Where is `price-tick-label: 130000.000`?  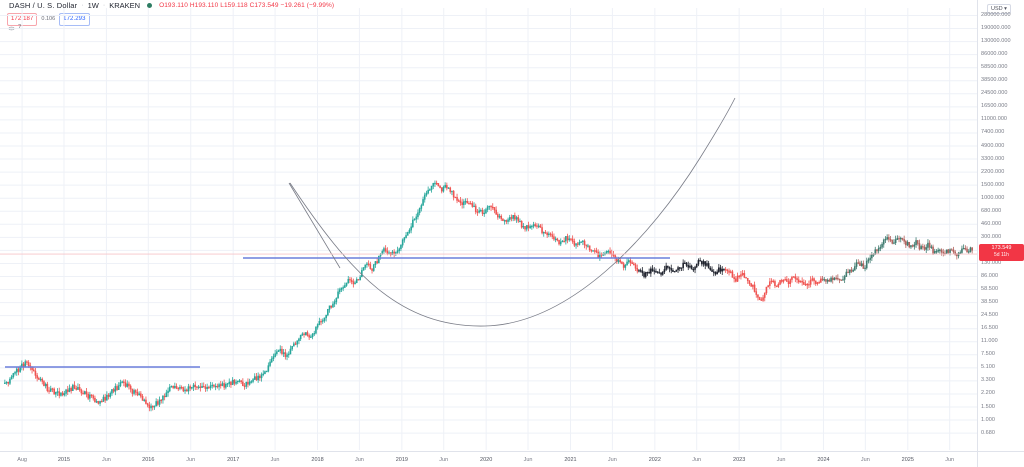
price-tick-label: 130000.000 is located at coordinates (996, 41).